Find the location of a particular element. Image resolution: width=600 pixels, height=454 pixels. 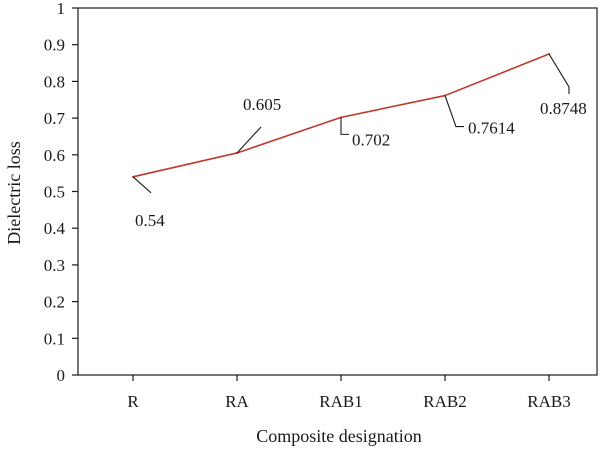

x-tick-label: RAB3 is located at coordinates (548, 401).